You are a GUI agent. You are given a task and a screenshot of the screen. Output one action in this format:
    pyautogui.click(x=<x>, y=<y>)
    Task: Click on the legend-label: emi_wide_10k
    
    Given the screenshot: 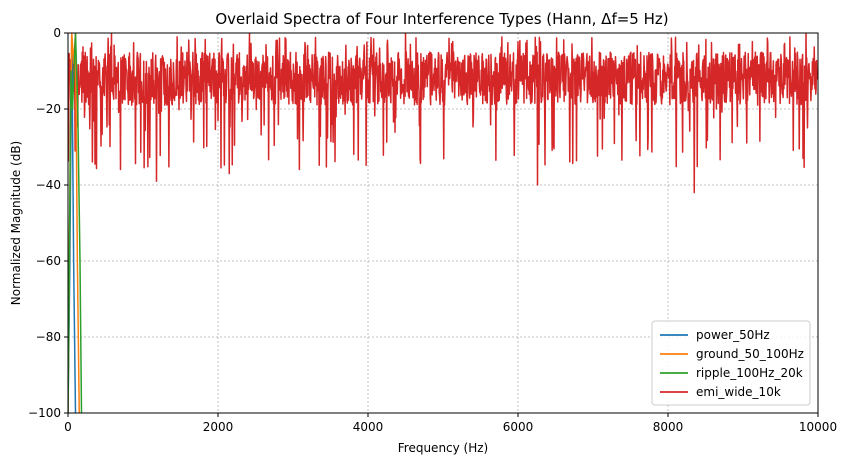 What is the action you would take?
    pyautogui.click(x=738, y=392)
    